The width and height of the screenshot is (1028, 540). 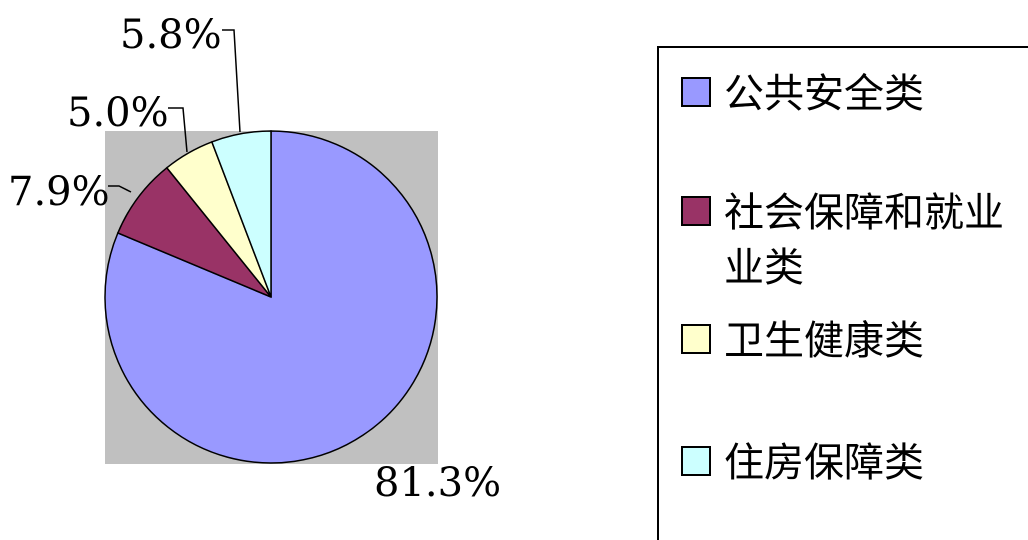 What do you see at coordinates (824, 94) in the screenshot?
I see `legend-label-1: 公共安全类` at bounding box center [824, 94].